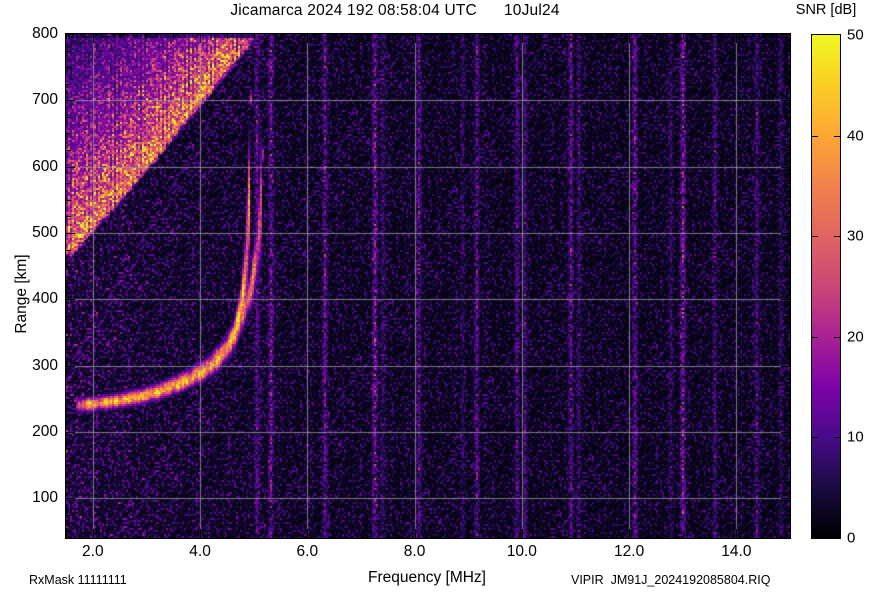 Image resolution: width=874 pixels, height=595 pixels. What do you see at coordinates (78, 580) in the screenshot?
I see `rxmask-label: RxMask 11111111` at bounding box center [78, 580].